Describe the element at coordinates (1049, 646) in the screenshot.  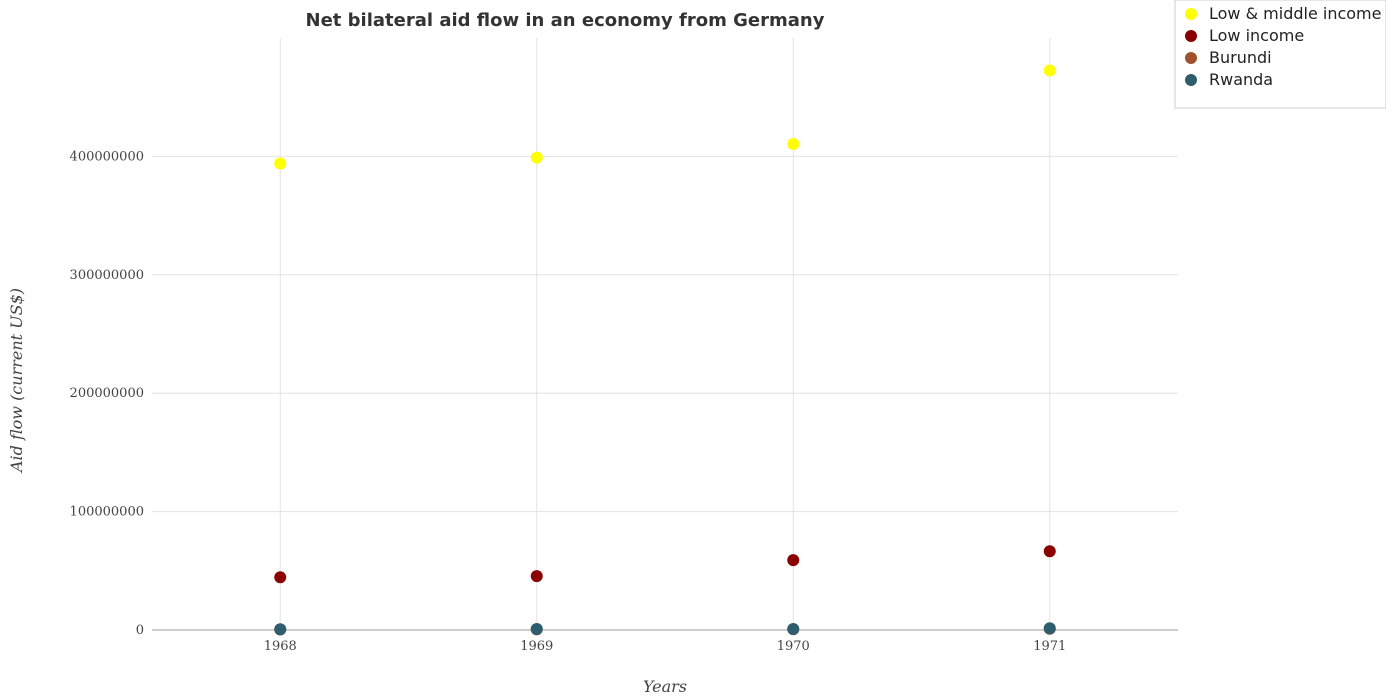
I see `x-tick-label: 1971` at that location.